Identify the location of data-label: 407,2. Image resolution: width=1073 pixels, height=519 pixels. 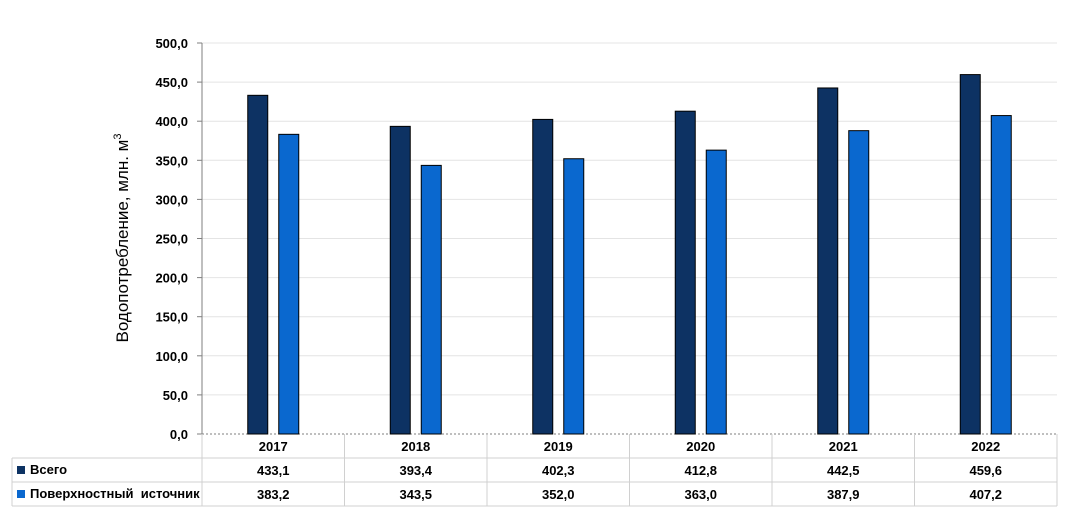
(985, 494).